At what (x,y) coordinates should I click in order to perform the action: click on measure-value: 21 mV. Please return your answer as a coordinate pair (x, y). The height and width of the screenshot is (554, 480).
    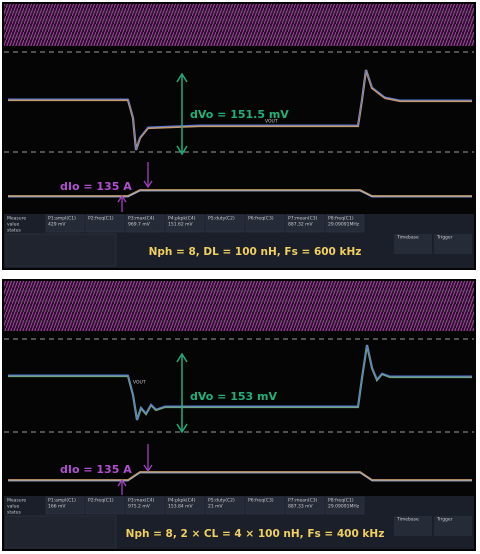
    Looking at the image, I should click on (216, 507).